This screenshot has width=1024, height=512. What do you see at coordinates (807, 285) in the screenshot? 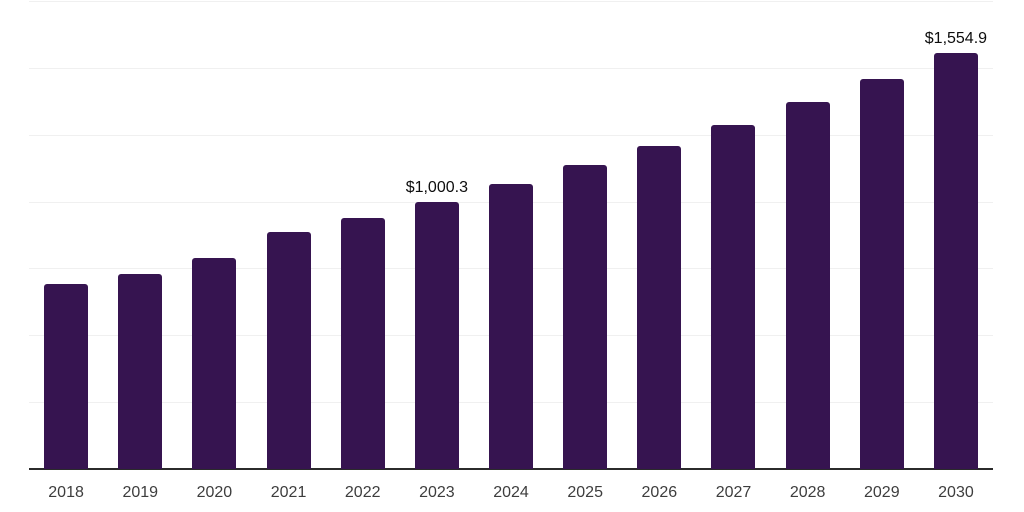
I see `bar-2028` at bounding box center [807, 285].